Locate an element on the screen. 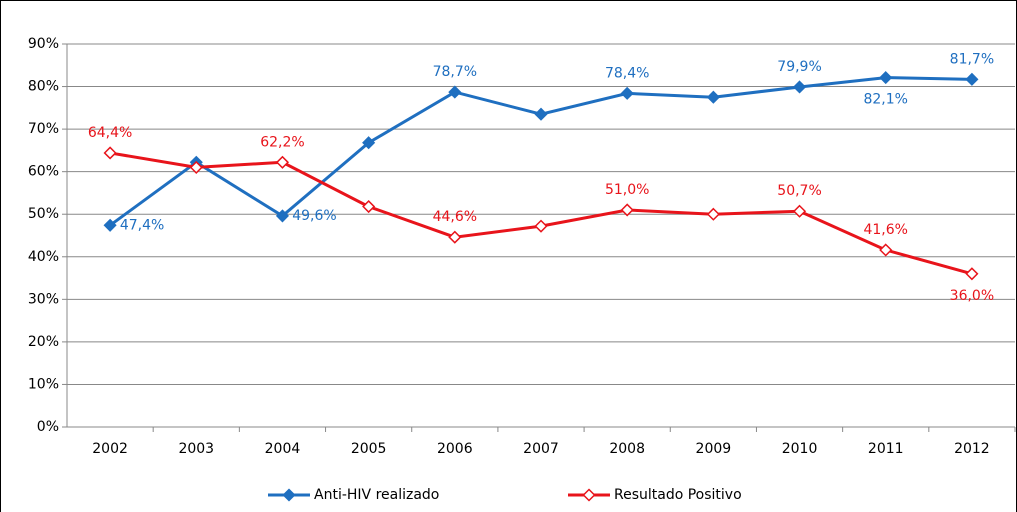 The width and height of the screenshot is (1017, 512). data-label: 49,6% is located at coordinates (314, 216).